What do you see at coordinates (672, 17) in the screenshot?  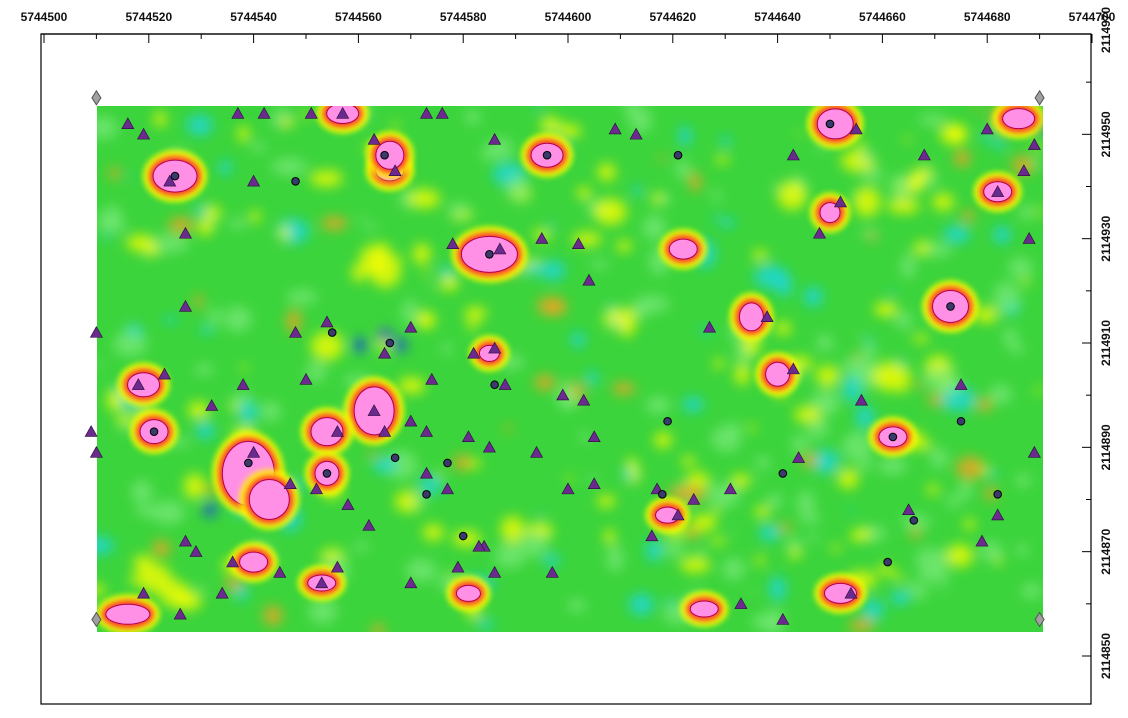 I see `x-tick-label: 5744620` at bounding box center [672, 17].